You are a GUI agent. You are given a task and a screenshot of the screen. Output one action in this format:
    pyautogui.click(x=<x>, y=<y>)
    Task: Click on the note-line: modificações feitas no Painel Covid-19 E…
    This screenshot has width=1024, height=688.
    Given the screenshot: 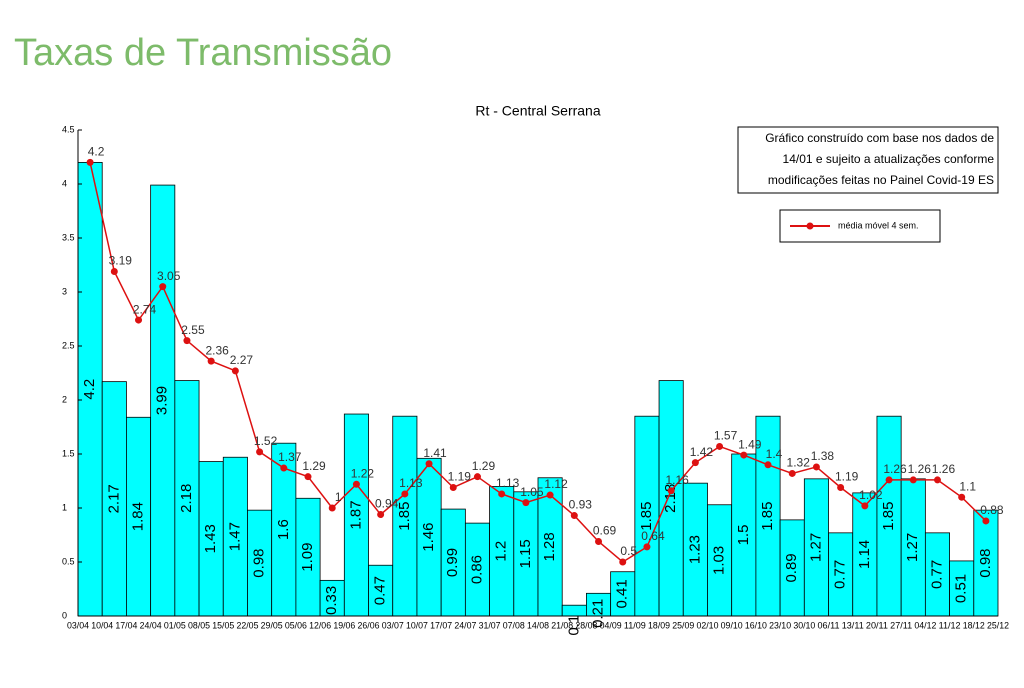 What is the action you would take?
    pyautogui.click(x=881, y=180)
    